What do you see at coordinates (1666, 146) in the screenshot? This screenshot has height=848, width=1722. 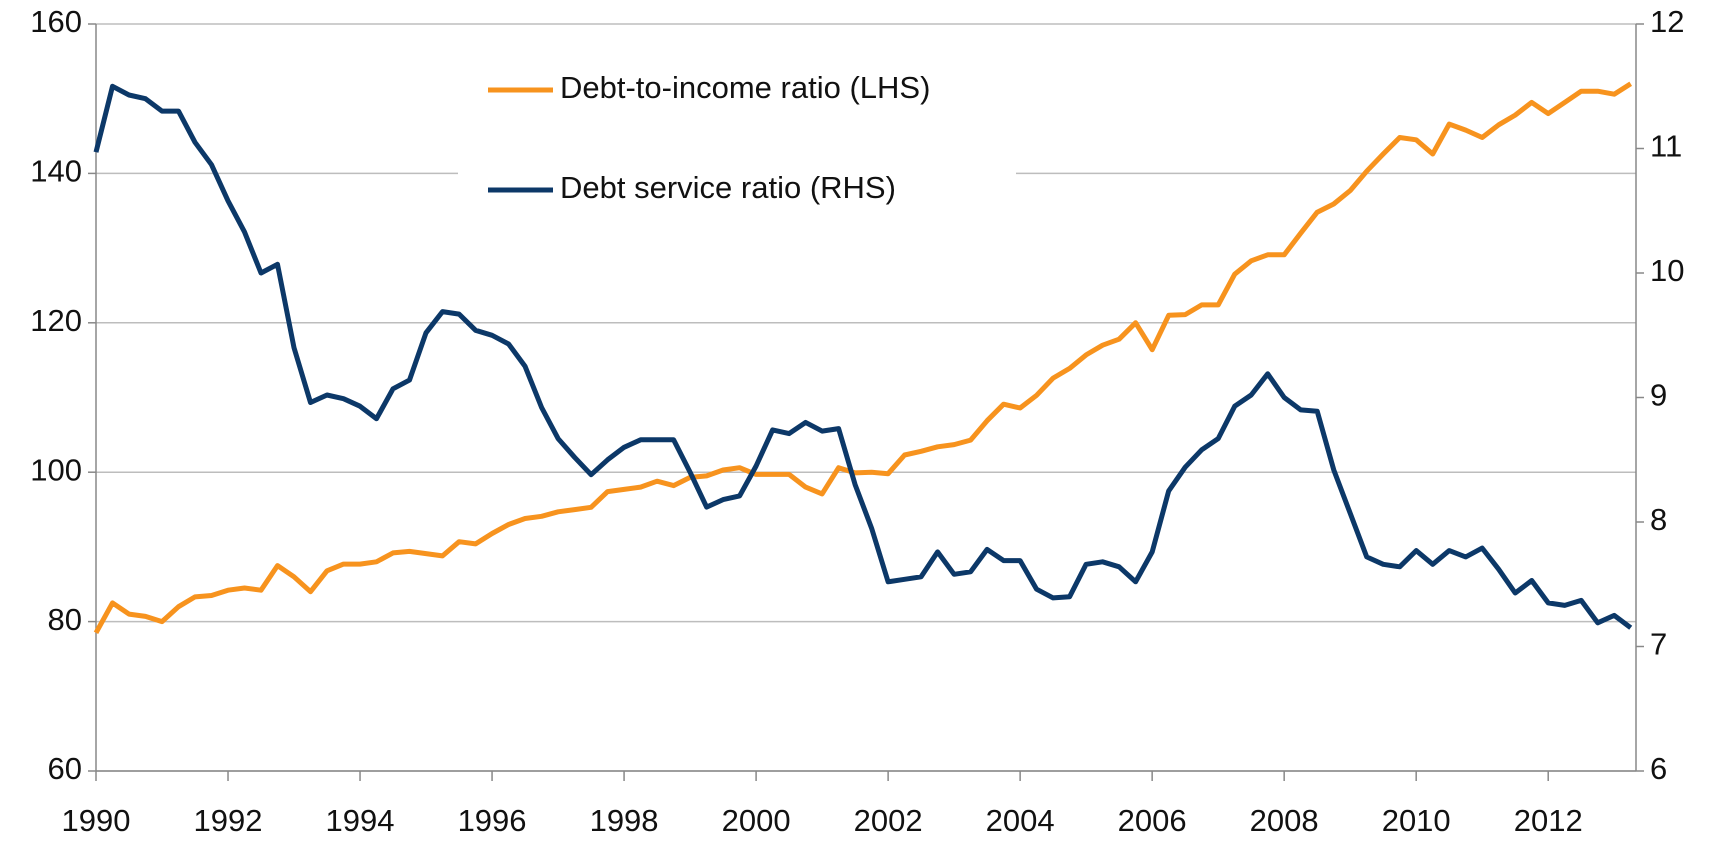 I see `y2-tick-label: 11` at bounding box center [1666, 146].